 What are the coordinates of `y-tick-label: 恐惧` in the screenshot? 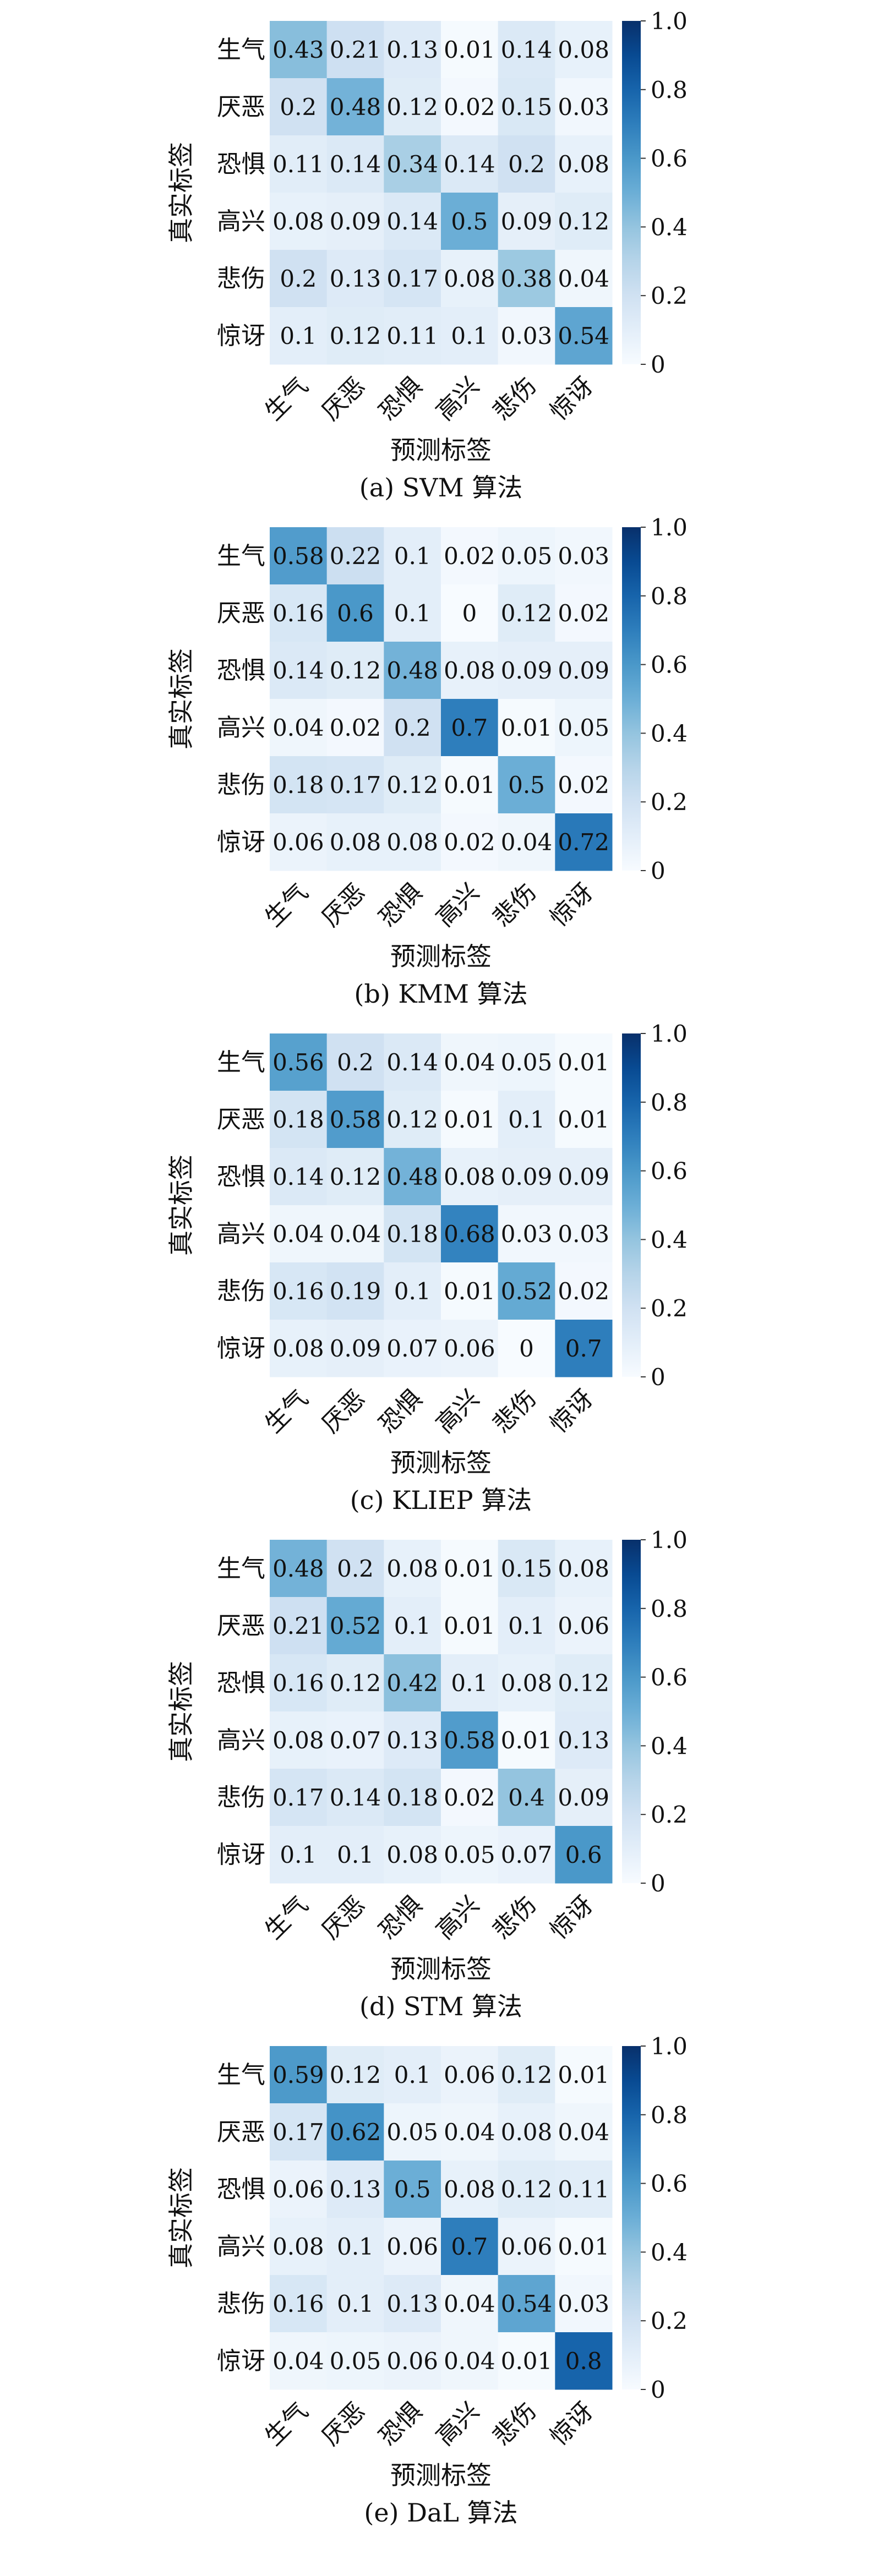 It's located at (241, 1177).